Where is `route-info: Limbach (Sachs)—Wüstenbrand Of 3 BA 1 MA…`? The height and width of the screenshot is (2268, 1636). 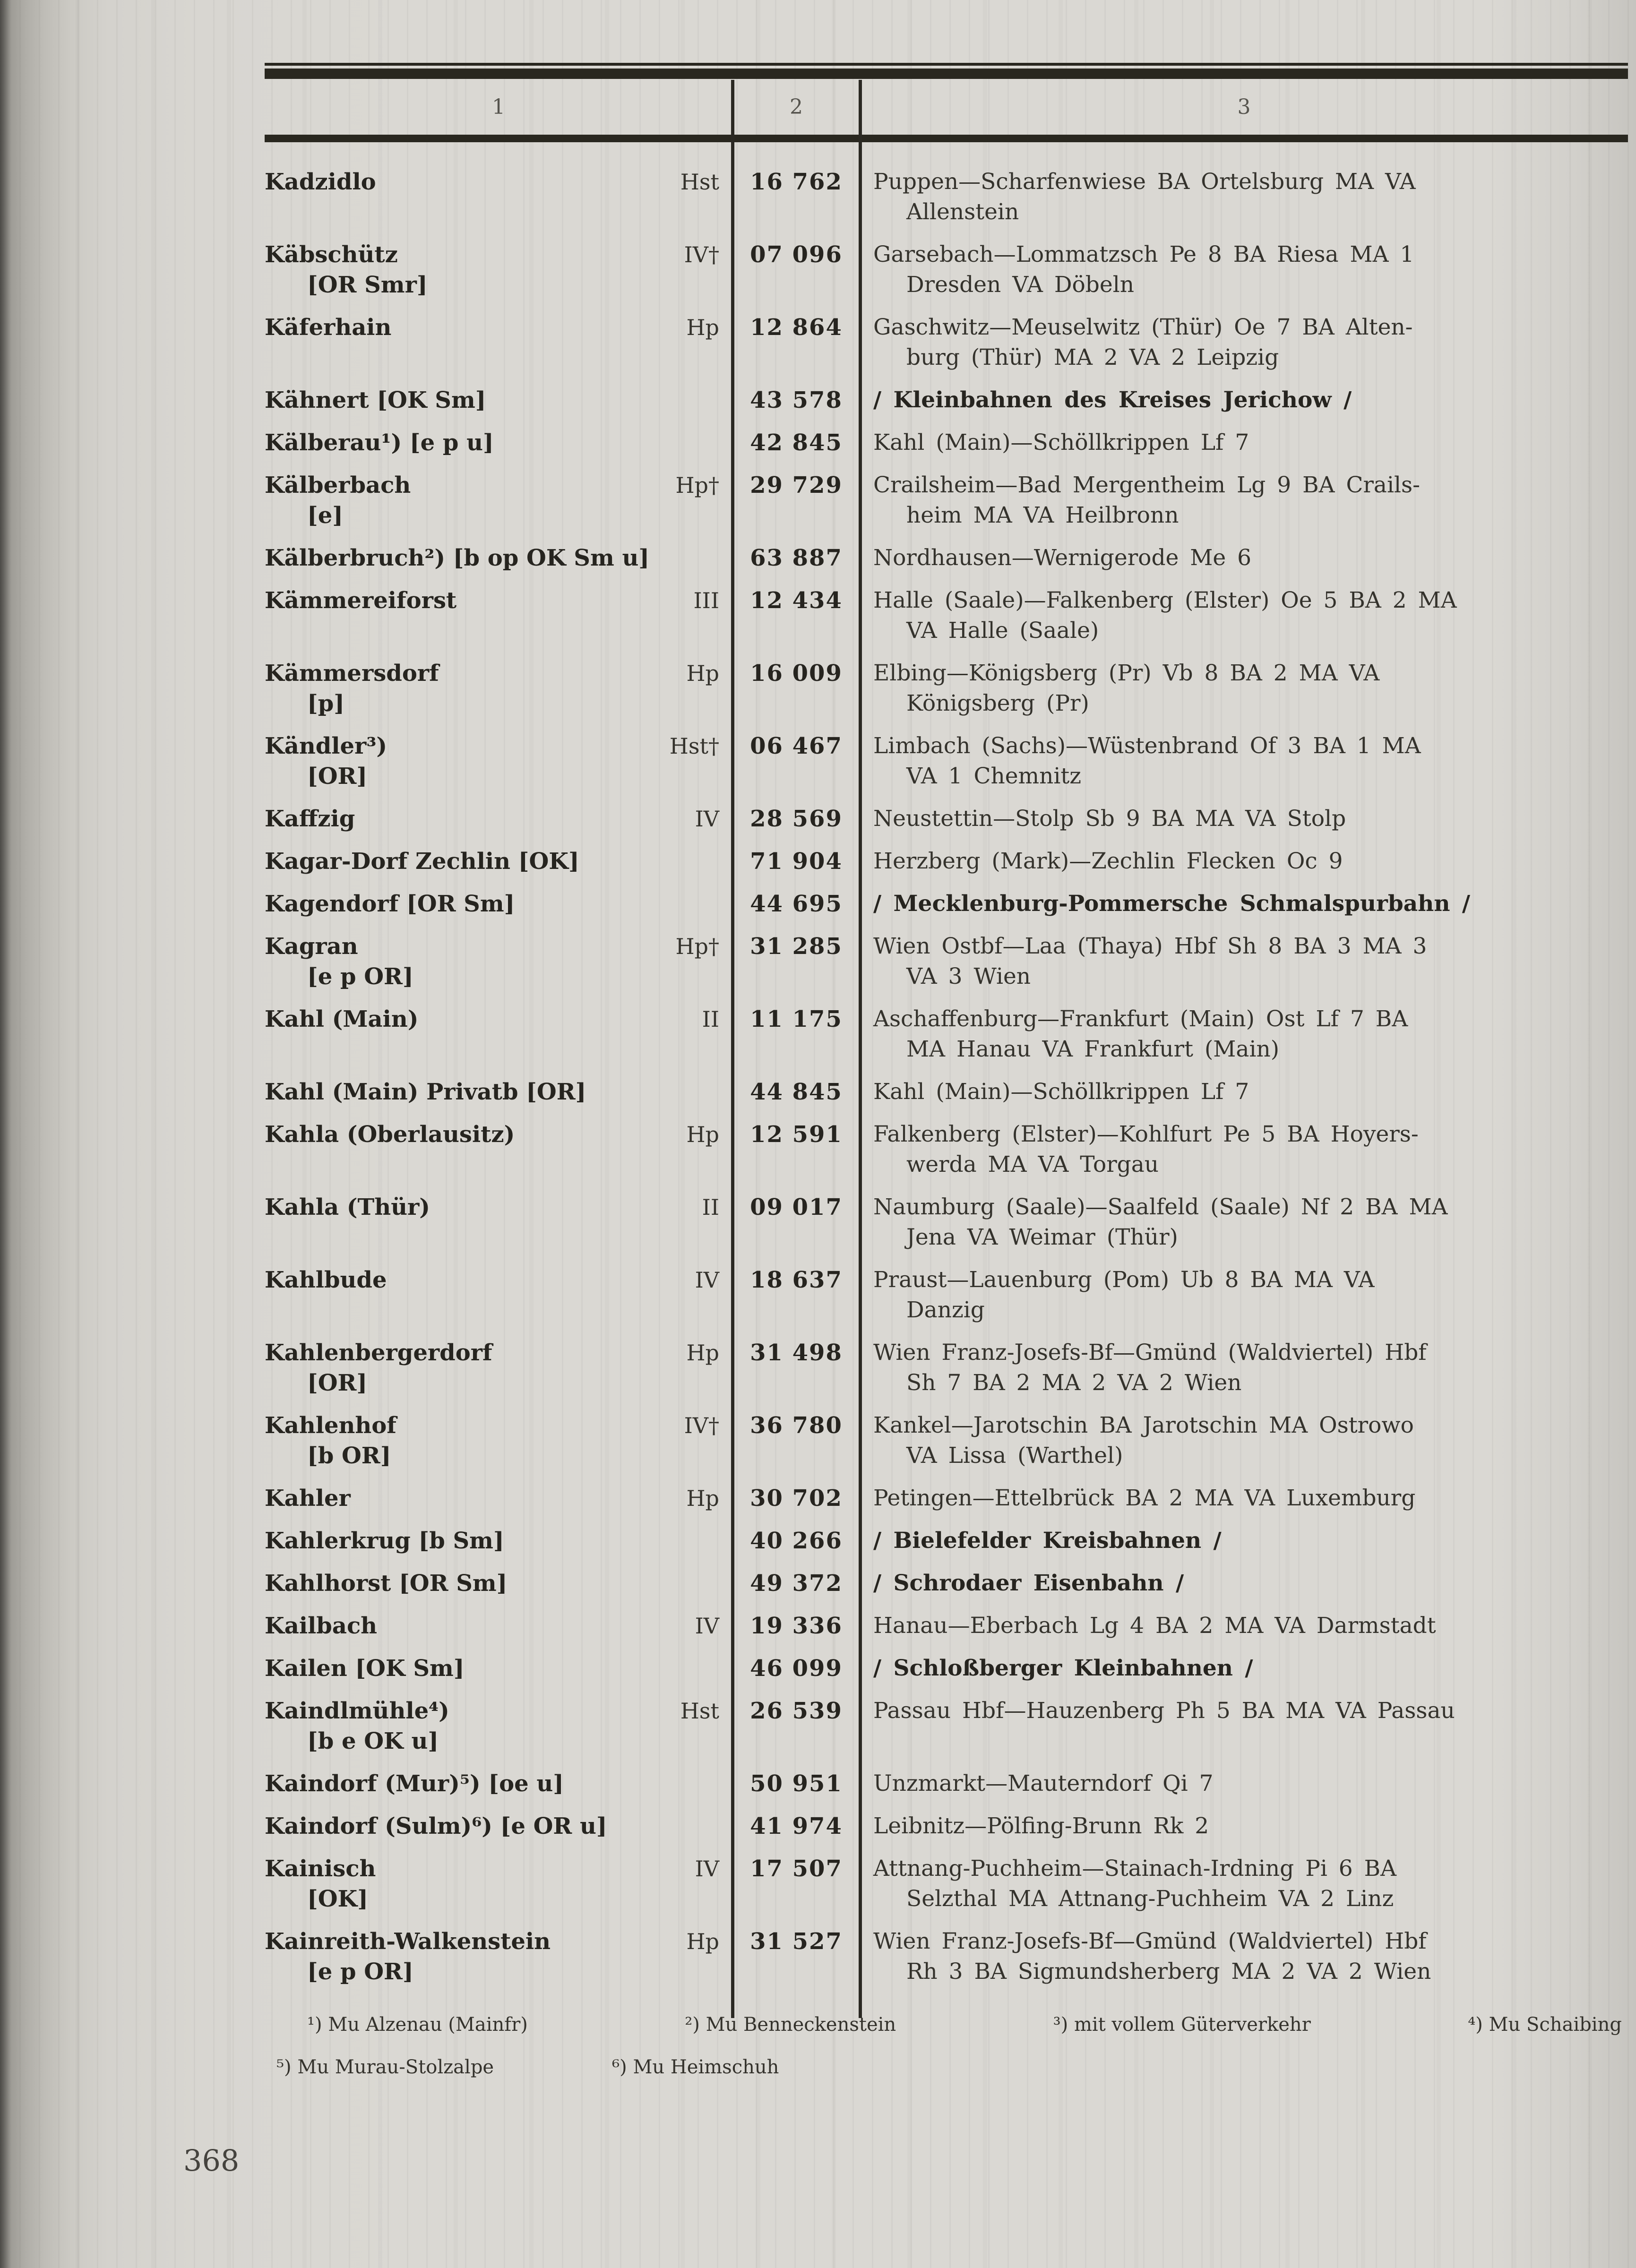
route-info: Limbach (Sachs)—Wüstenbrand Of 3 BA 1 MA… is located at coordinates (1244, 761).